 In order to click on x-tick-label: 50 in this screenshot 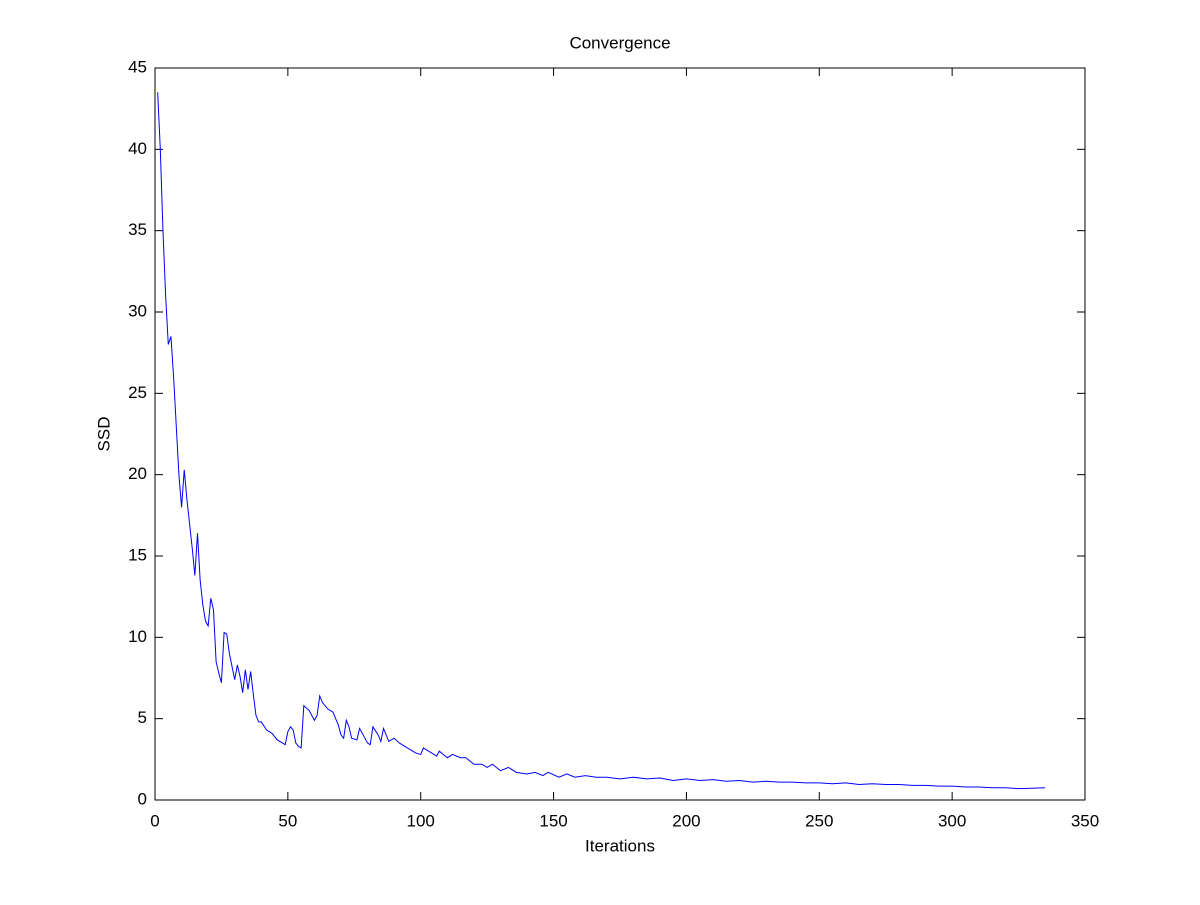, I will do `click(287, 820)`.